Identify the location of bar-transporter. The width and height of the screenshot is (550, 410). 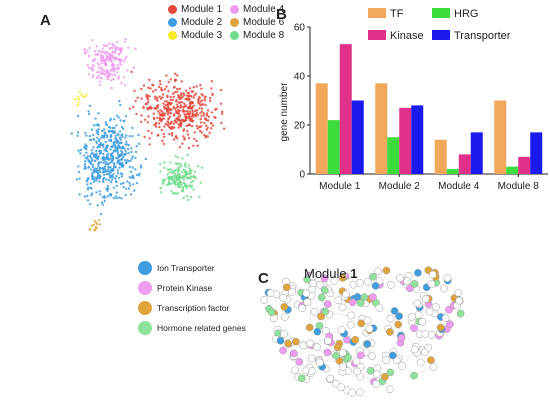
(417, 139).